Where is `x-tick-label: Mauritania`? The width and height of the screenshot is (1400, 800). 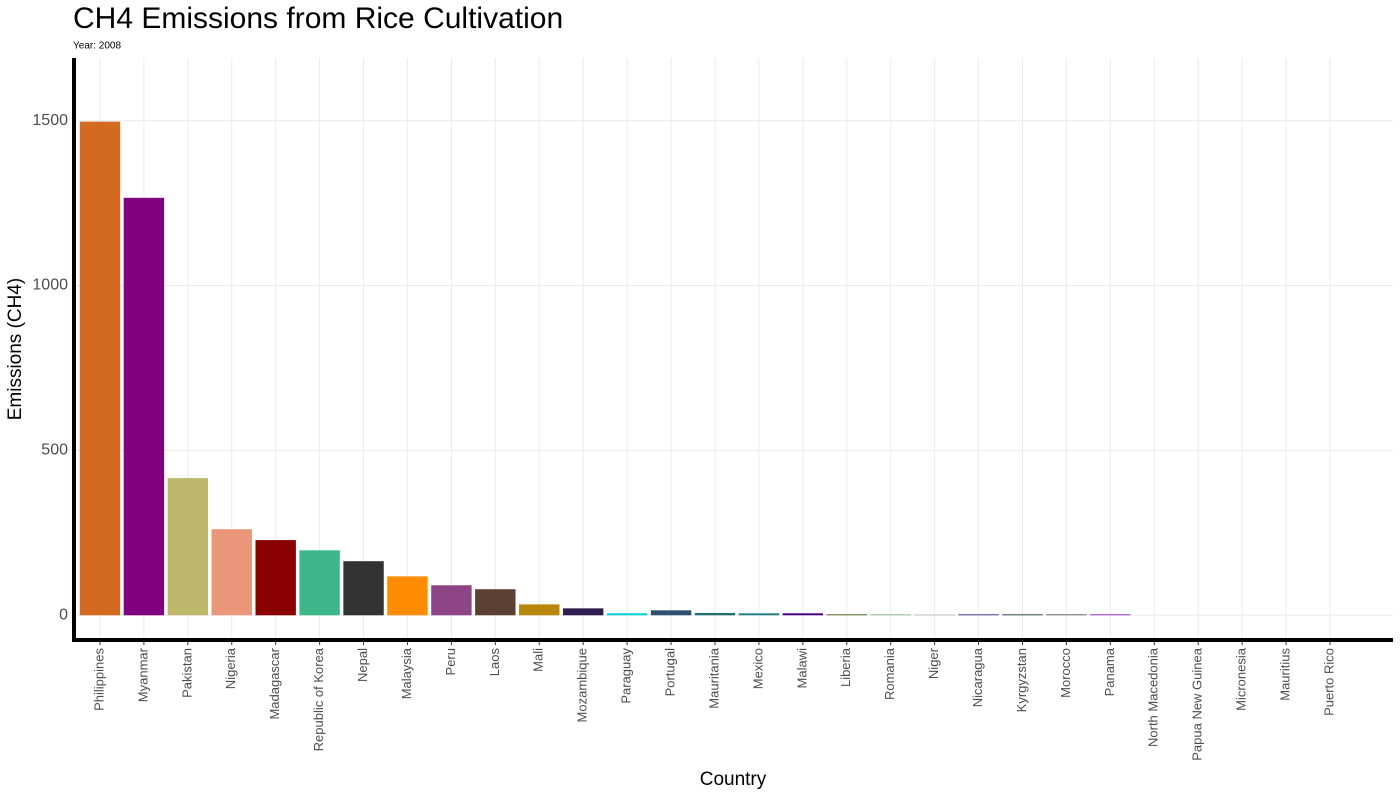
x-tick-label: Mauritania is located at coordinates (713, 677).